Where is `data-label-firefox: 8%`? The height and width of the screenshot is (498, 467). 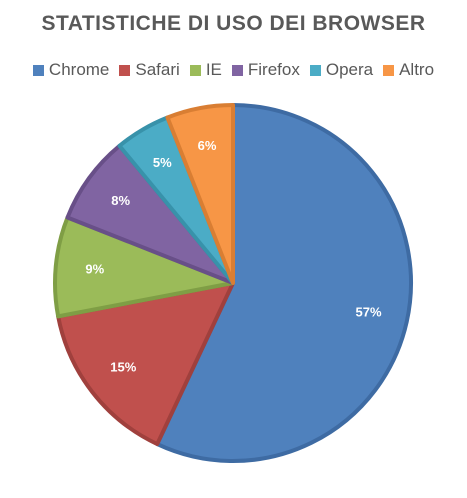
data-label-firefox: 8% is located at coordinates (120, 200).